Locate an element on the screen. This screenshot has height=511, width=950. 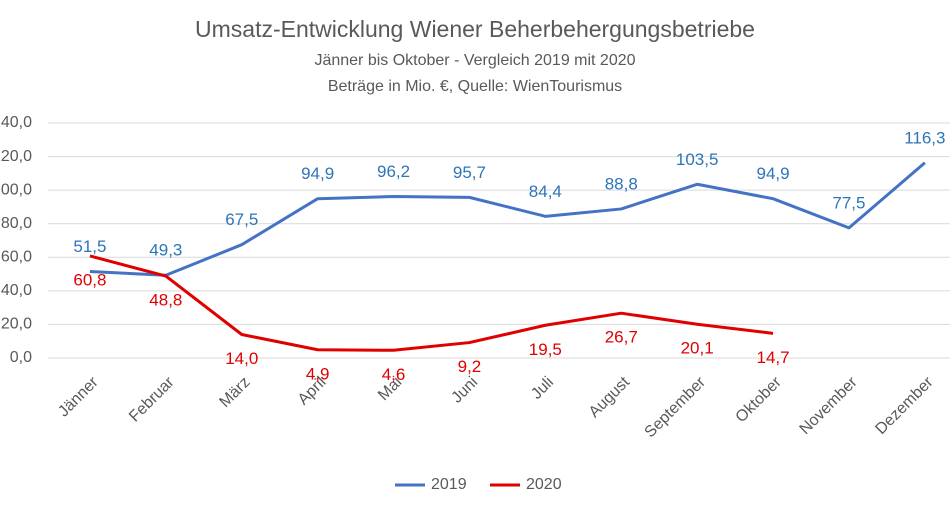
legend-label: 2019 is located at coordinates (449, 484).